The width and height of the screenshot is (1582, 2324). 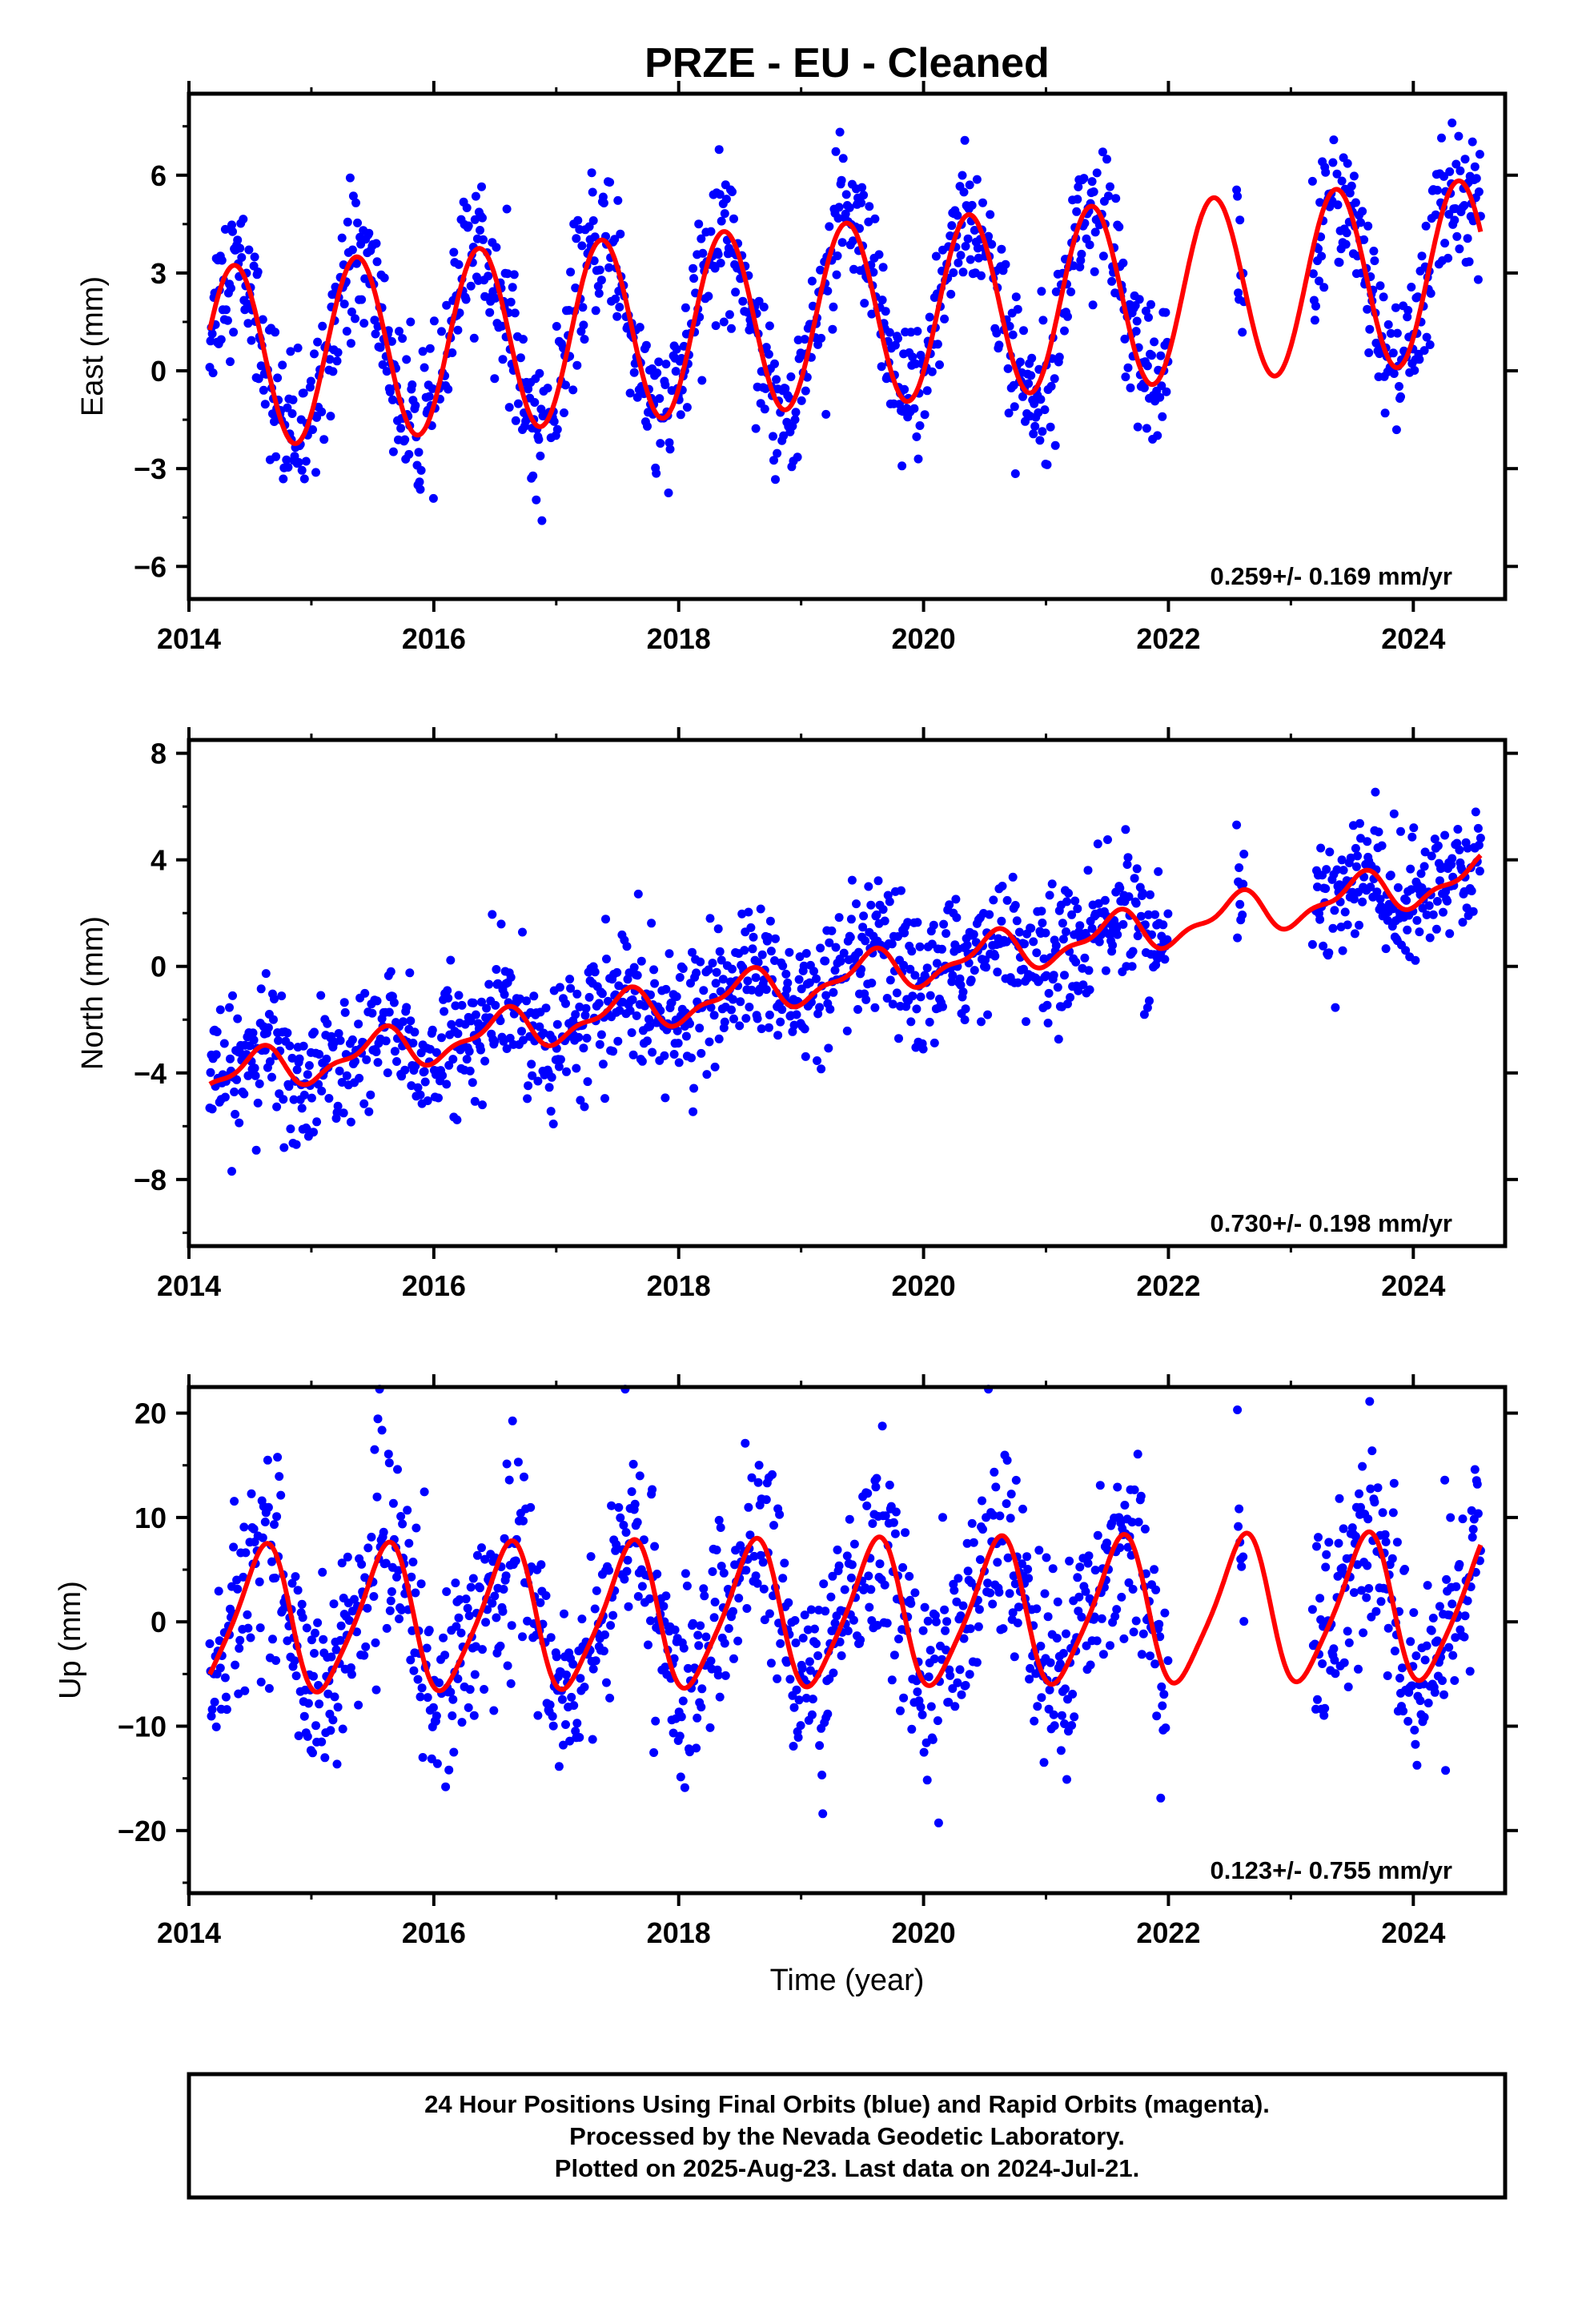 I want to click on up-x-tick-label: 2020, so click(x=924, y=1932).